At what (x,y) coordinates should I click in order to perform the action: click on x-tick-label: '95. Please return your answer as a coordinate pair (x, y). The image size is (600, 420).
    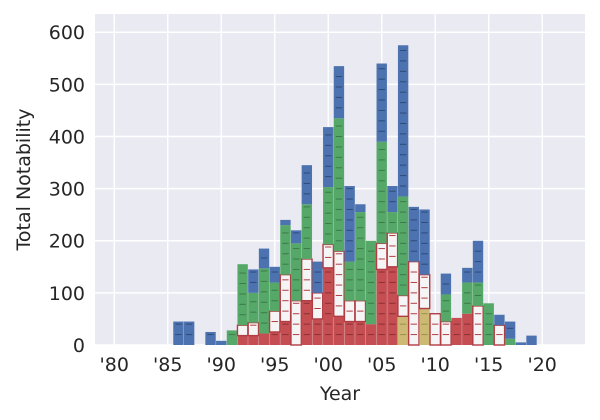
    Looking at the image, I should click on (274, 365).